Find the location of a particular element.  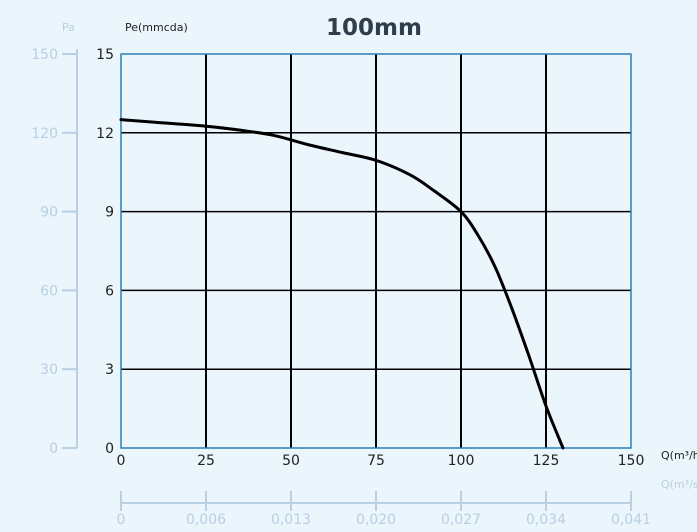

secondary-x-tick-label: 0,006 is located at coordinates (206, 520).